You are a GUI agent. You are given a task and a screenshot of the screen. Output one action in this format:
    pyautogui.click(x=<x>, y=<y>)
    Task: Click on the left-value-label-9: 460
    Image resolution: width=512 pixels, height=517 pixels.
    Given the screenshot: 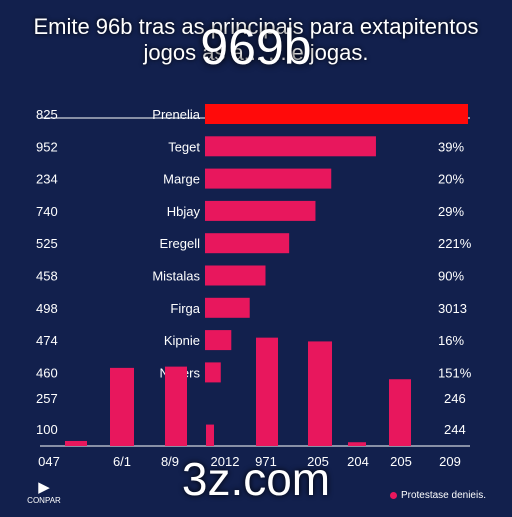 What is the action you would take?
    pyautogui.click(x=47, y=372)
    